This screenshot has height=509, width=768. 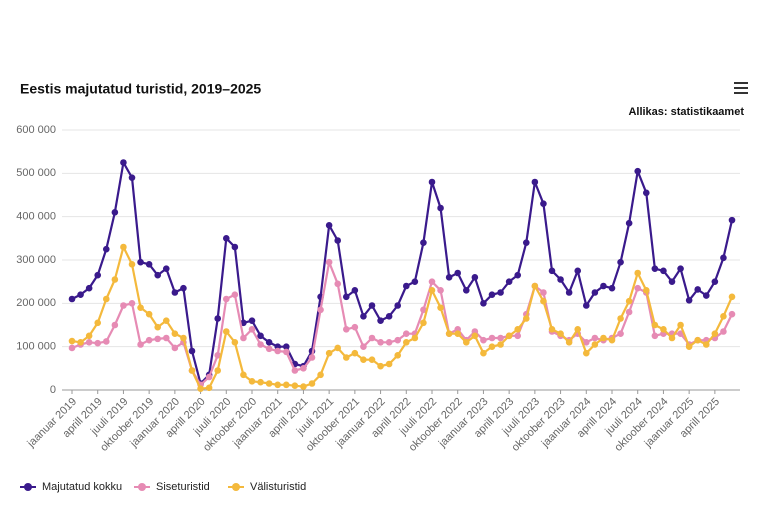 What do you see at coordinates (36, 347) in the screenshot?
I see `y-tick-label: 100 000` at bounding box center [36, 347].